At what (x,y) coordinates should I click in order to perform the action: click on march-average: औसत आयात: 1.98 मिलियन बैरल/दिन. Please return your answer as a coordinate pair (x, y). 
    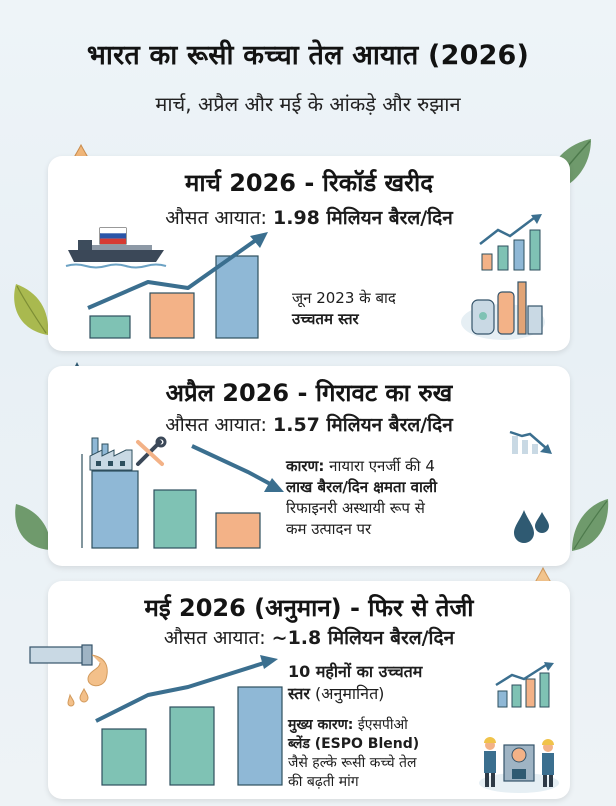
    Looking at the image, I should click on (309, 217).